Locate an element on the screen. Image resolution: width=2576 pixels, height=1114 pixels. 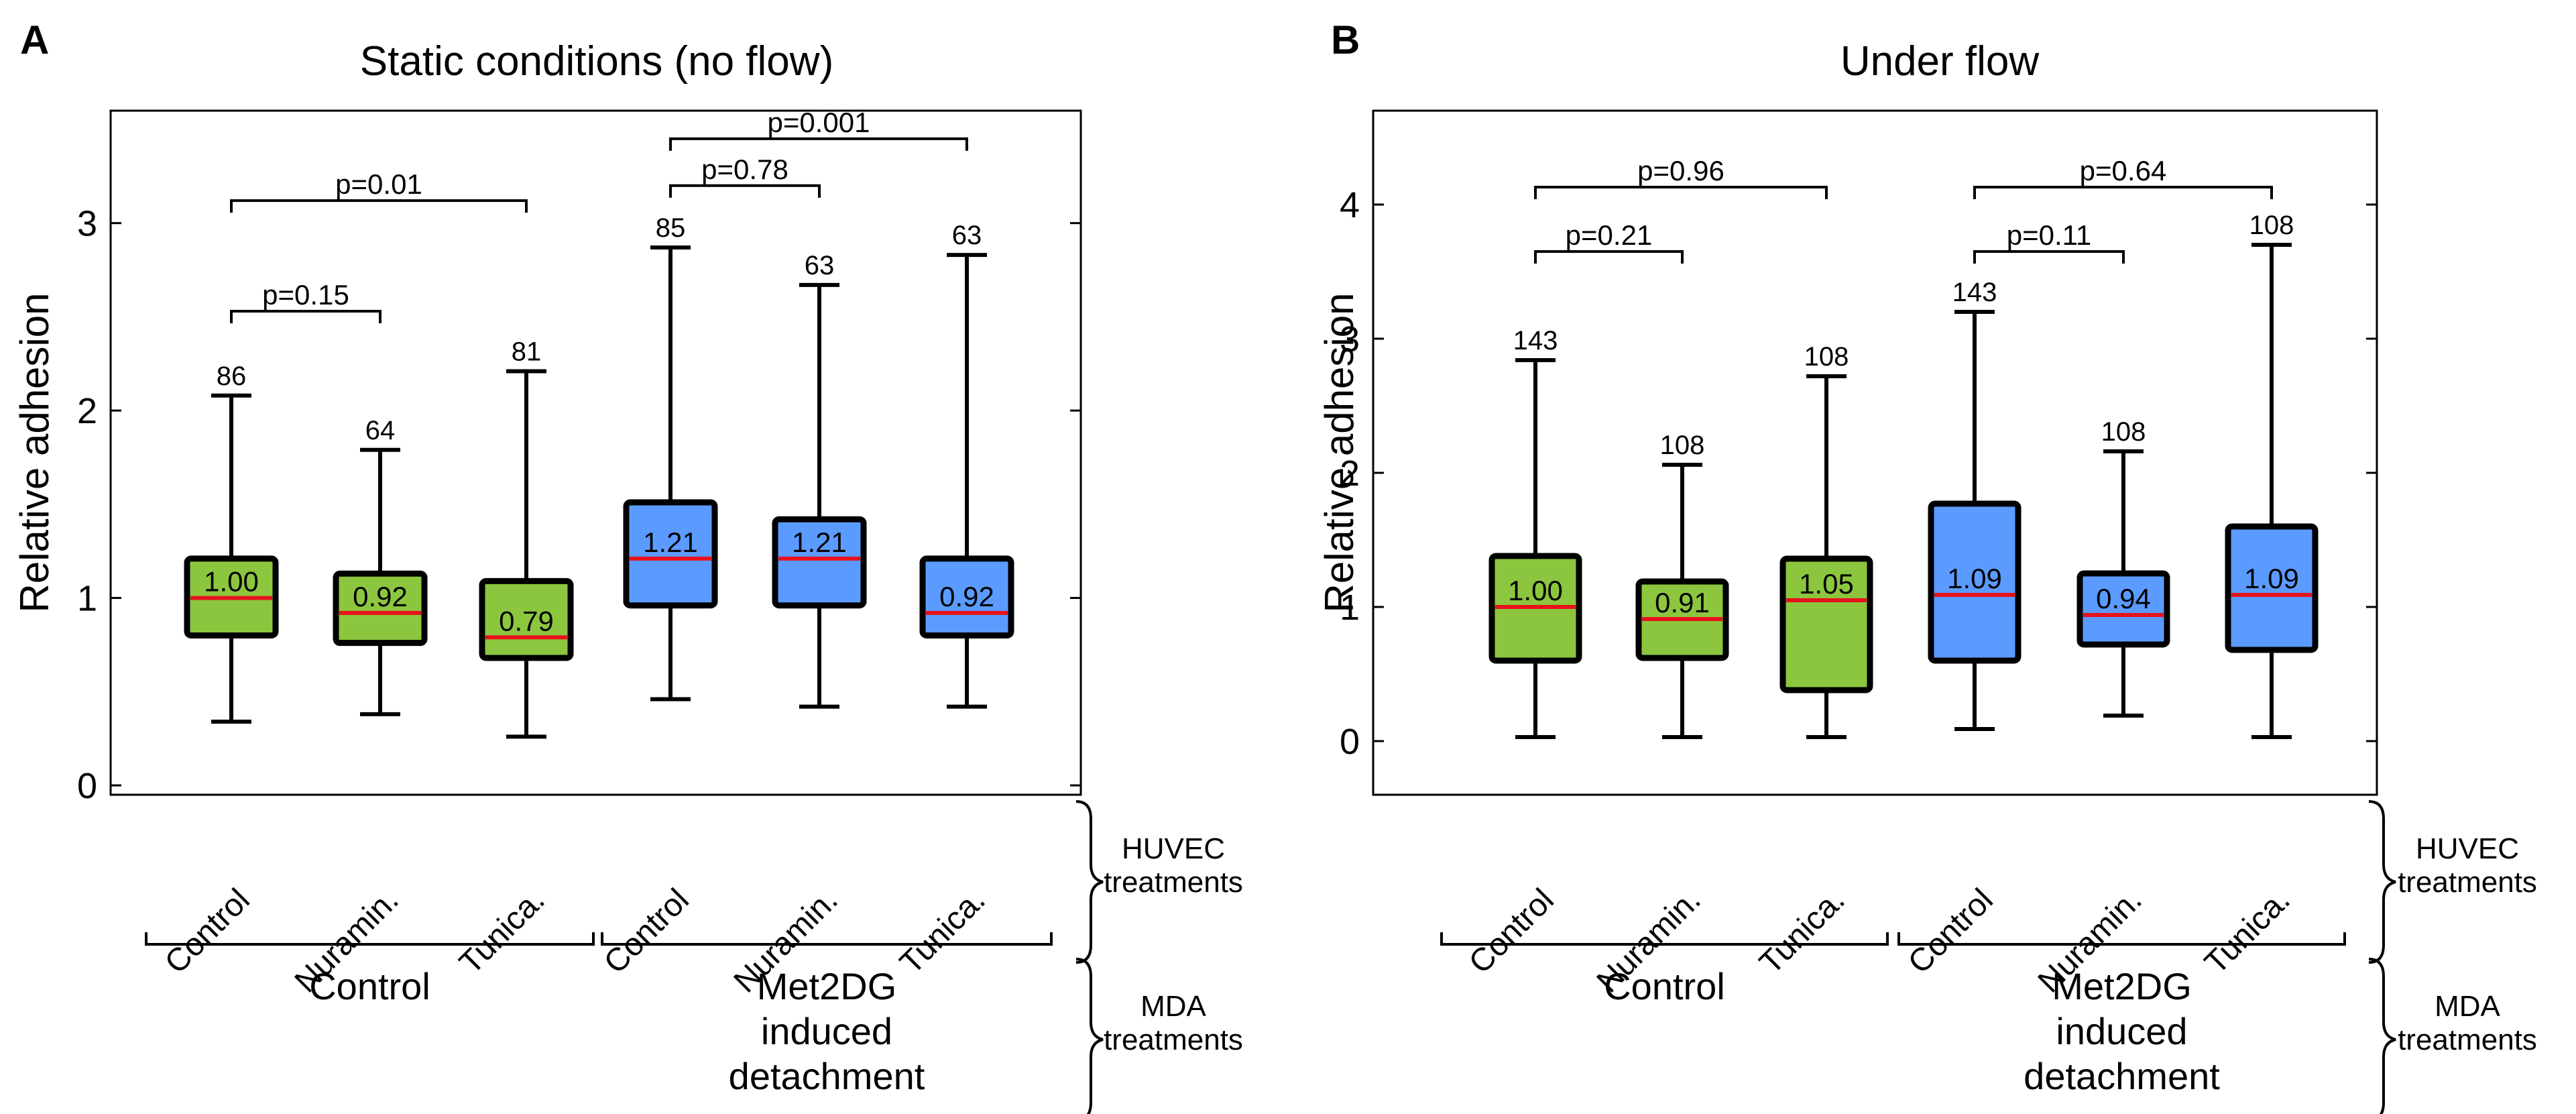
median-value-label: 1.05 is located at coordinates (1826, 584).